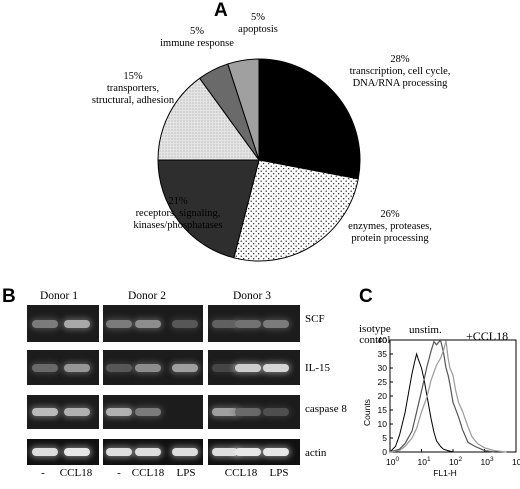 Image resolution: width=520 pixels, height=489 pixels. Describe the element at coordinates (147, 296) in the screenshot. I see `donor-2-label: Donor 2` at that location.